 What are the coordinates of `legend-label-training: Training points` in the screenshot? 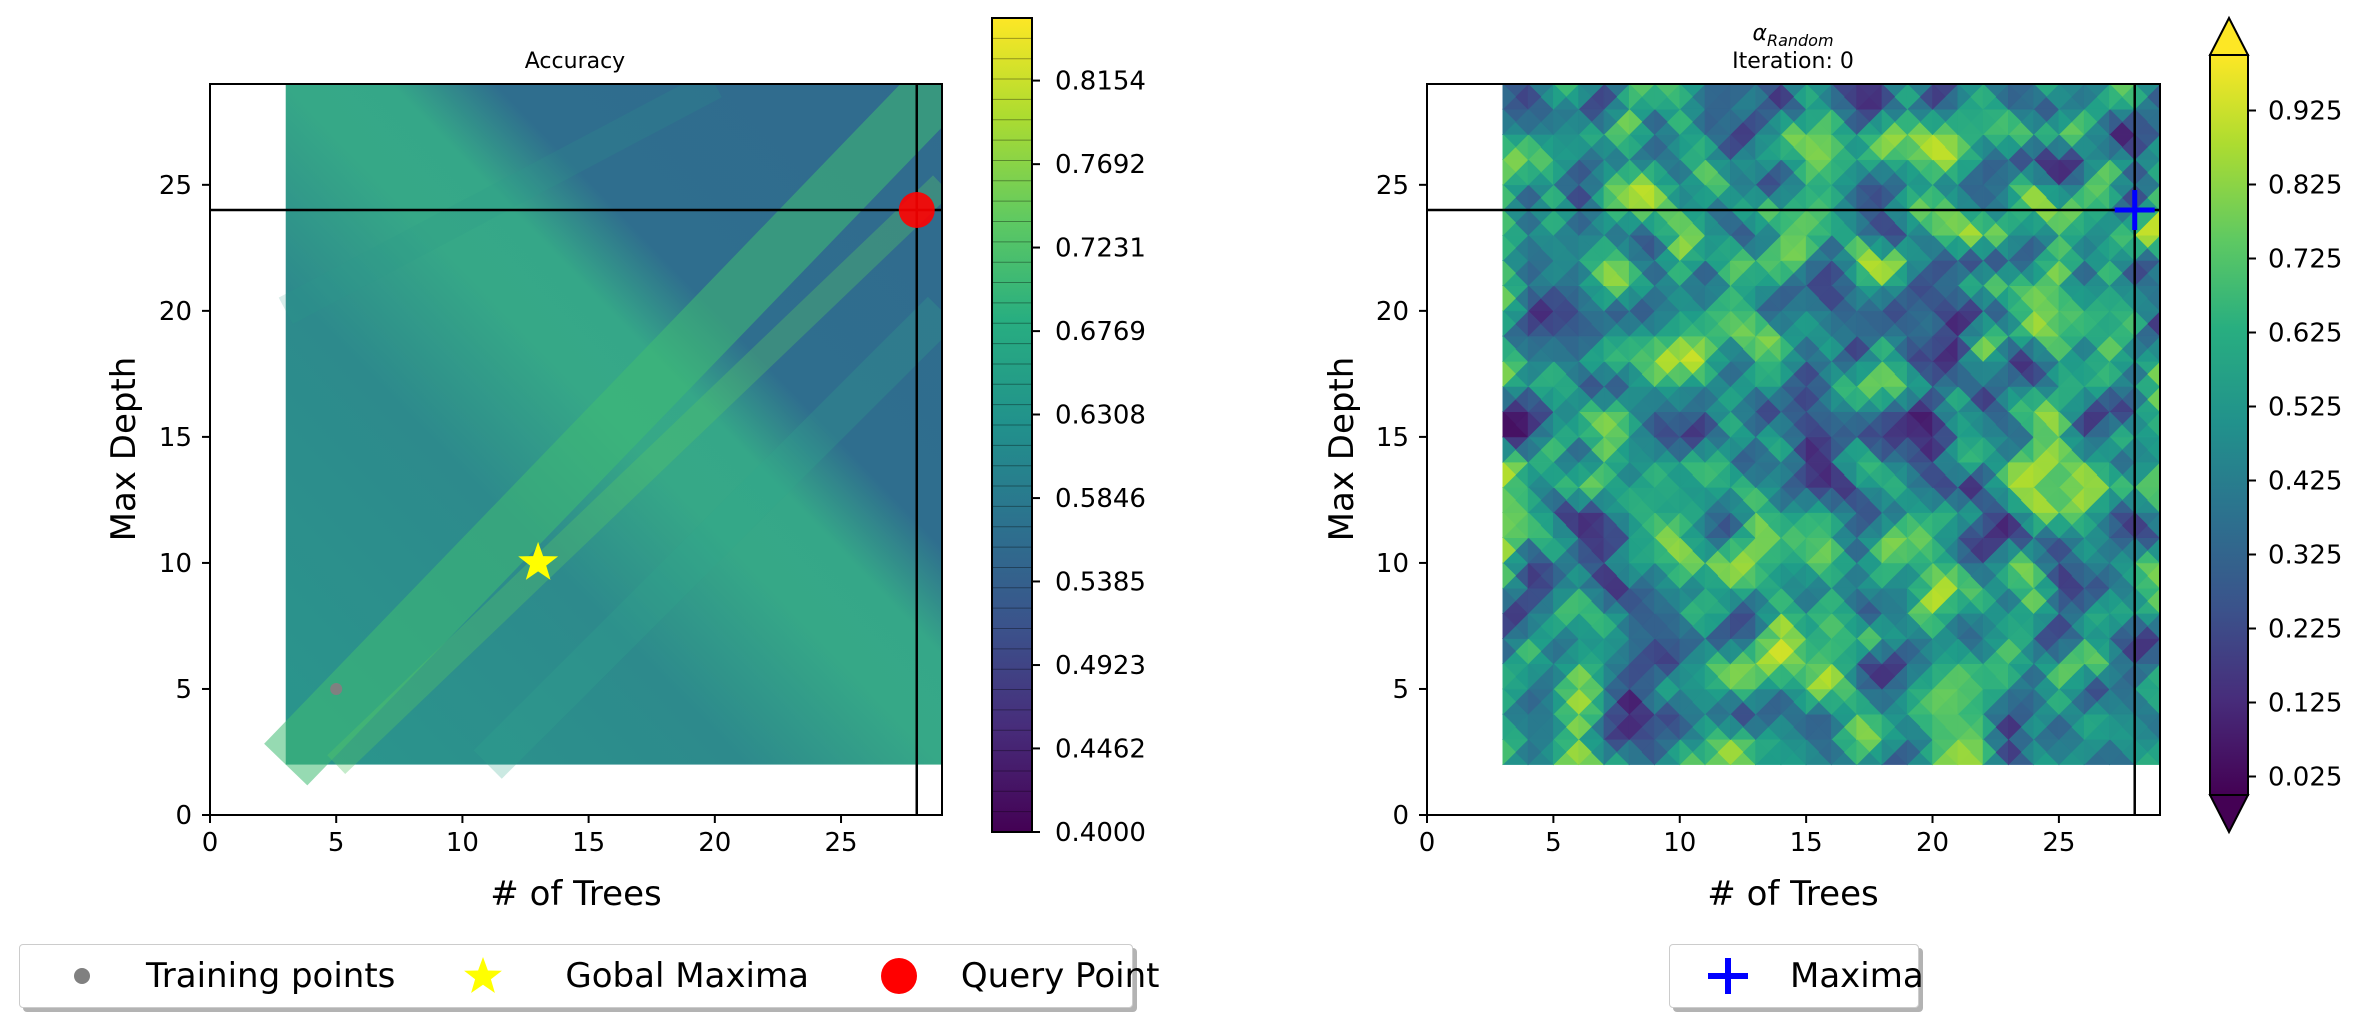 It's located at (271, 976).